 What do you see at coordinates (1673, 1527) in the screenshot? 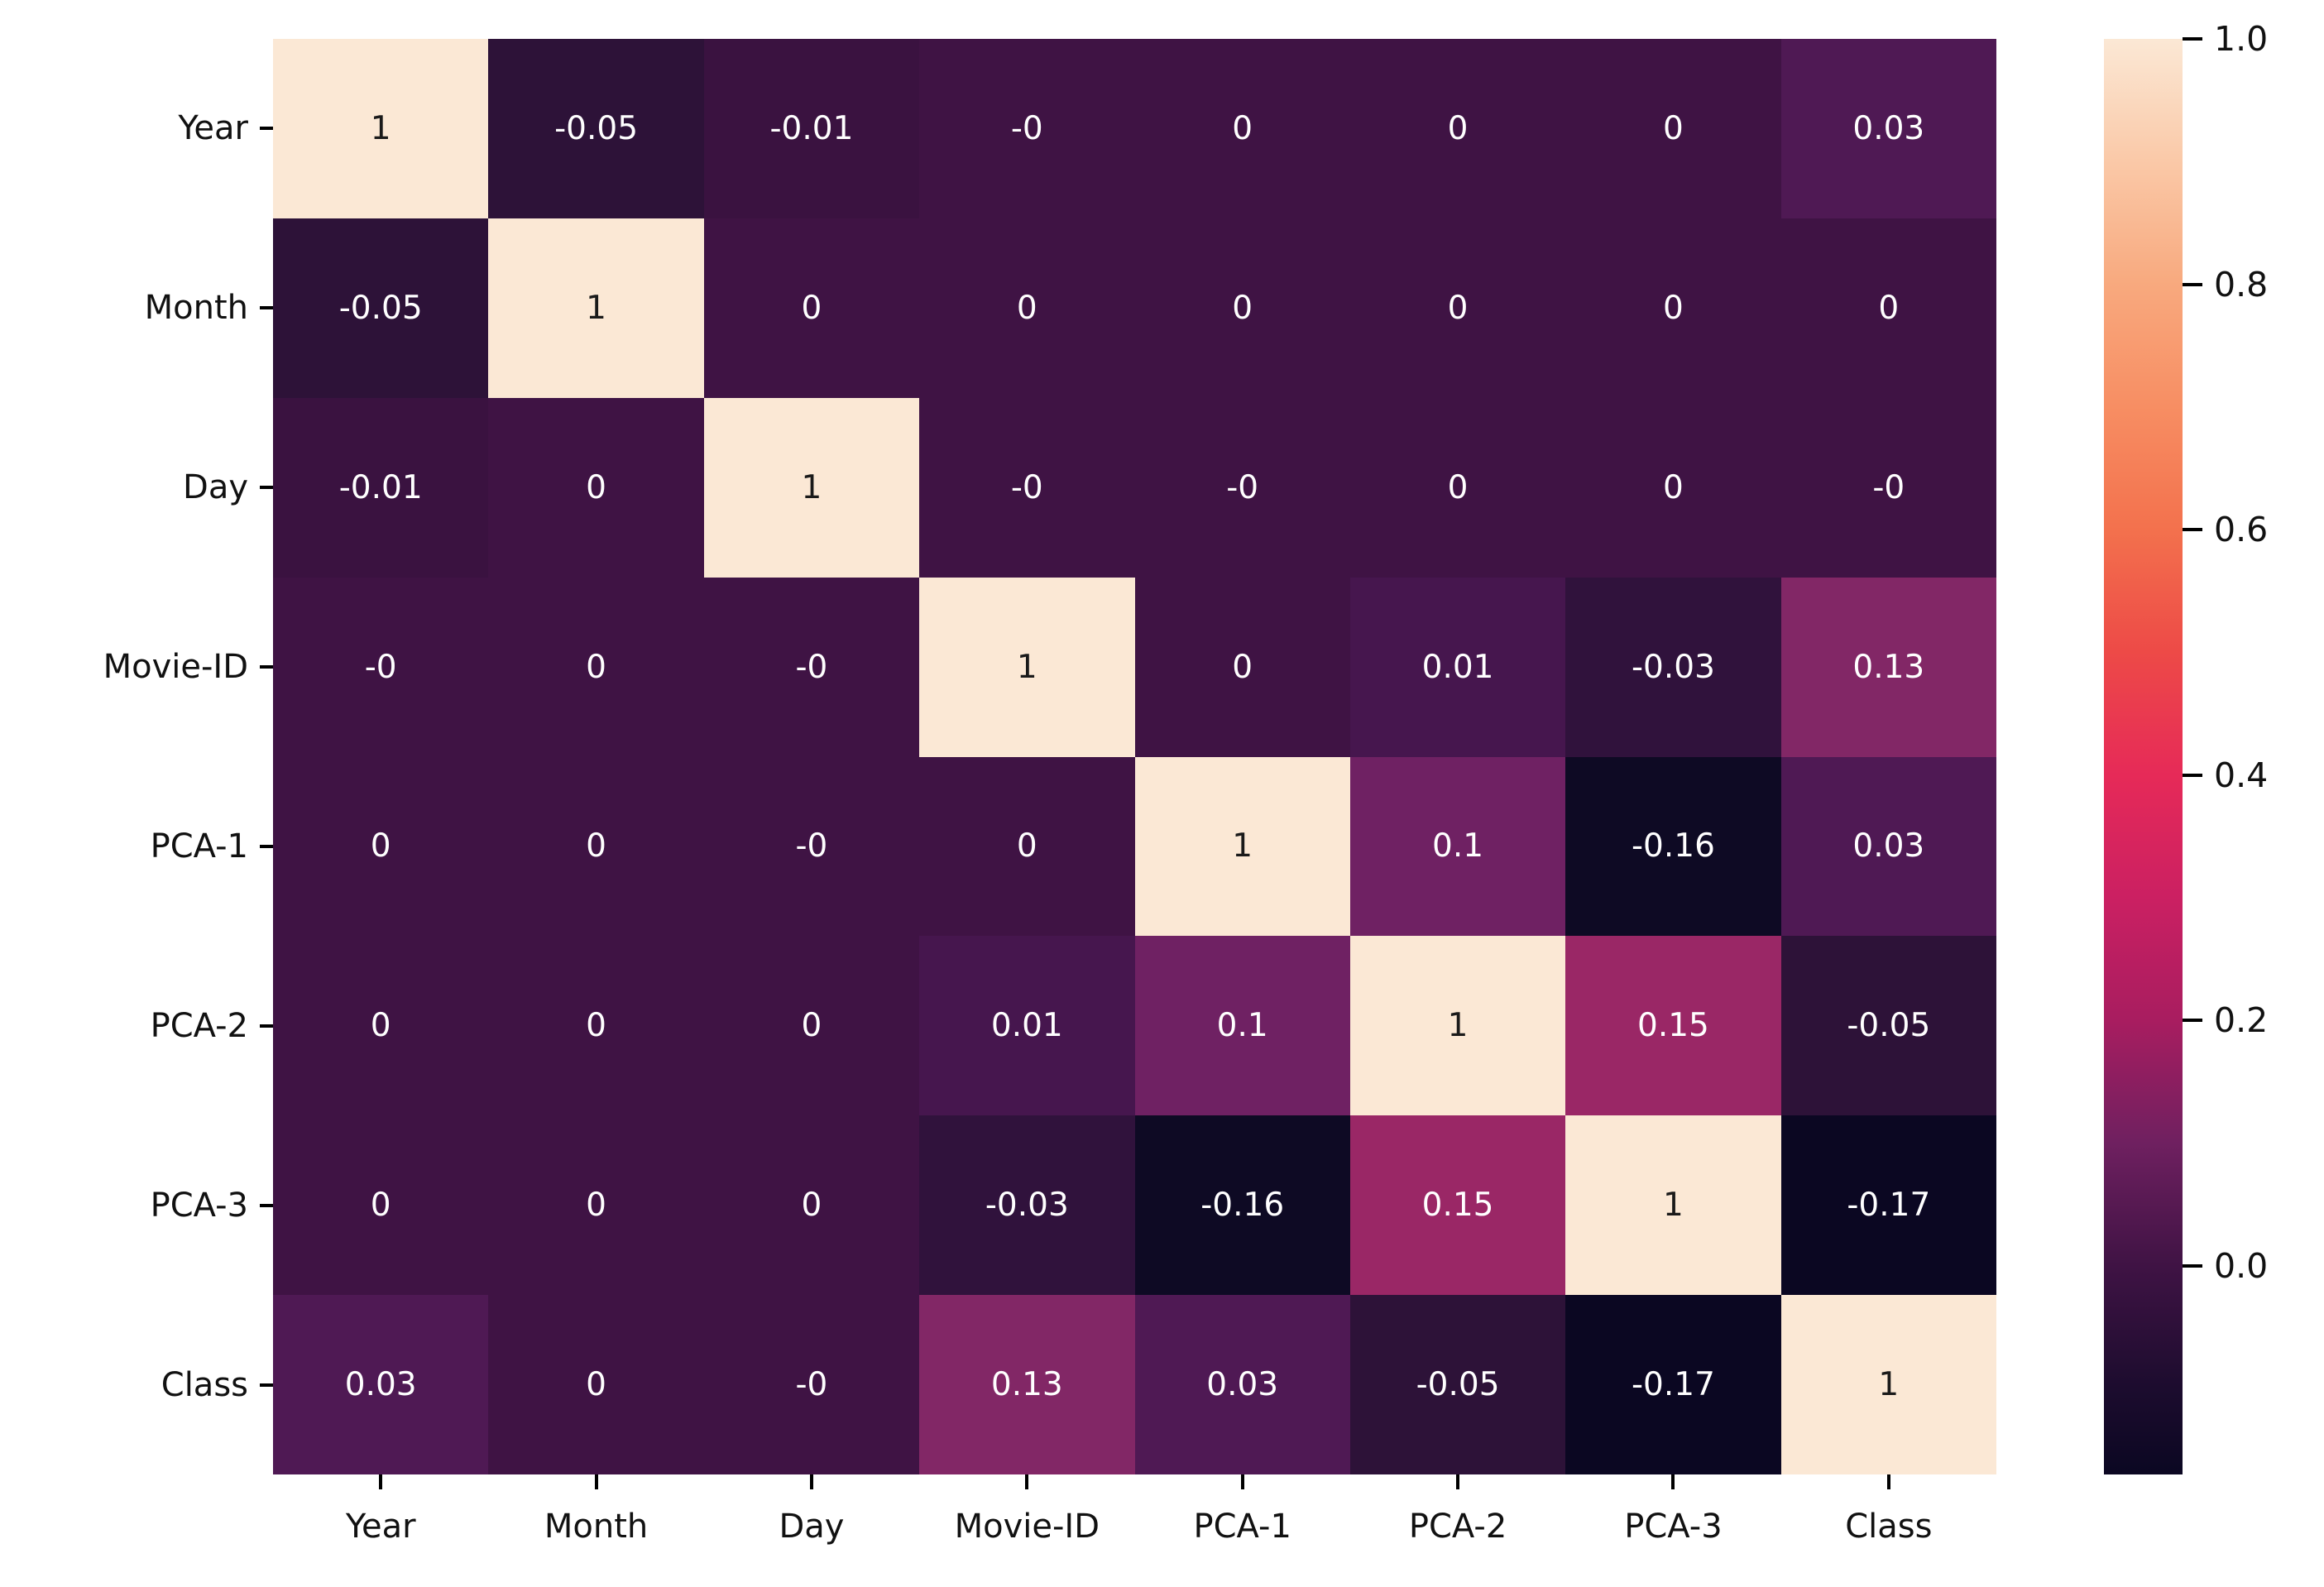
I see `x-axis-label: PCA-3` at bounding box center [1673, 1527].